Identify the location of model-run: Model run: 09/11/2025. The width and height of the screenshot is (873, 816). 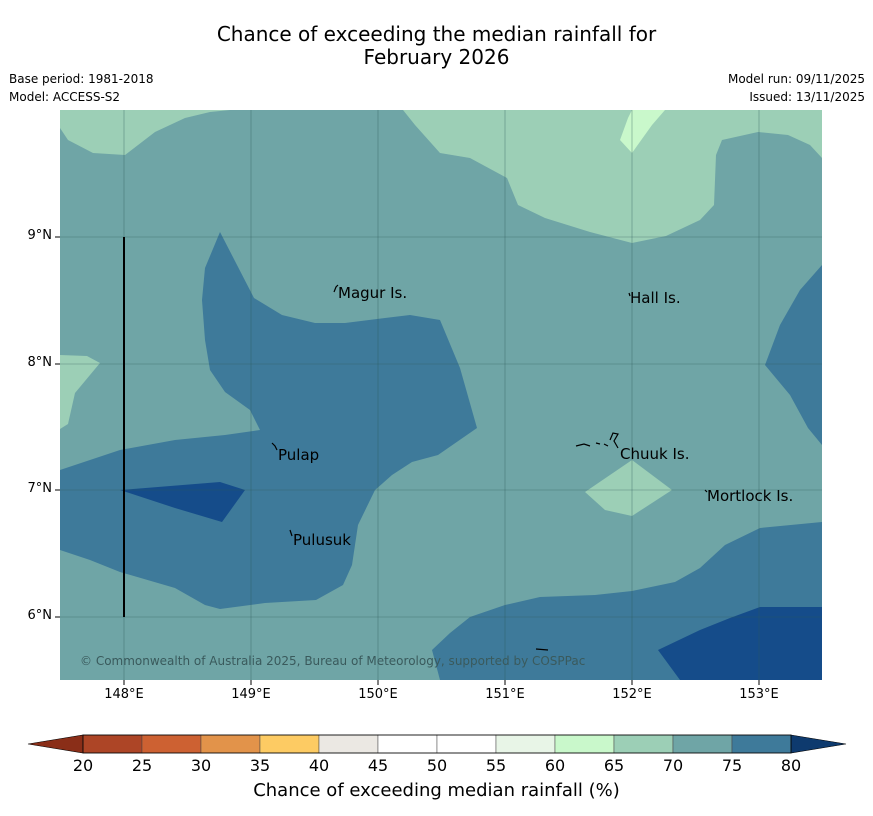
(796, 79).